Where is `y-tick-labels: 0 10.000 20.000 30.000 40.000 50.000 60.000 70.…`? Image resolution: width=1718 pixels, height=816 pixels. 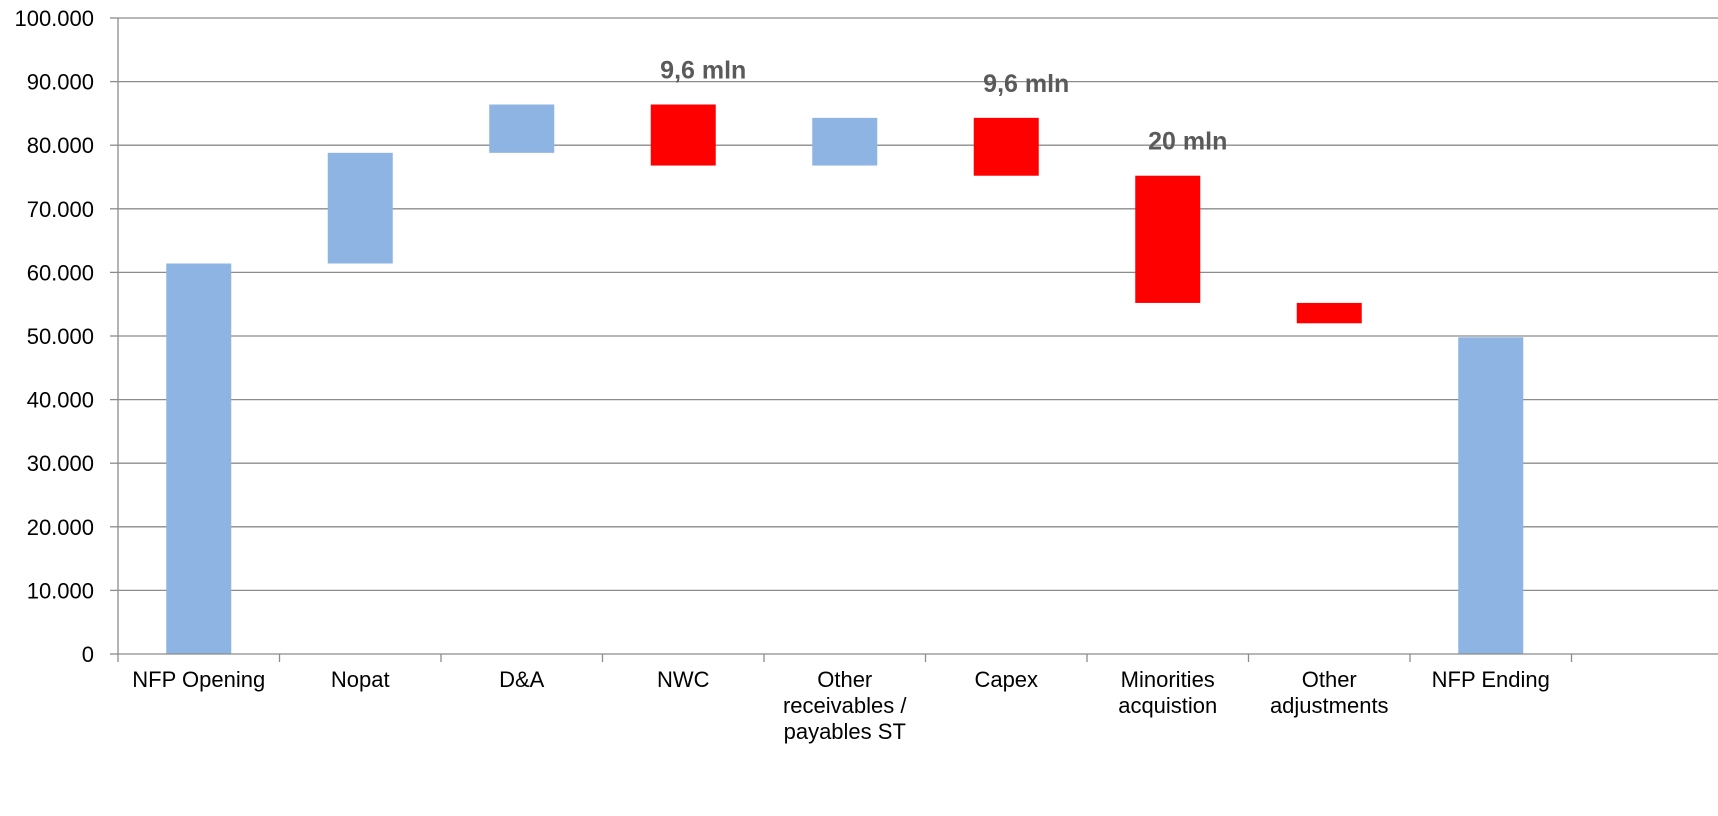
y-tick-labels: 0 10.000 20.000 30.000 40.000 50.000 60.000 70.… is located at coordinates (54, 336).